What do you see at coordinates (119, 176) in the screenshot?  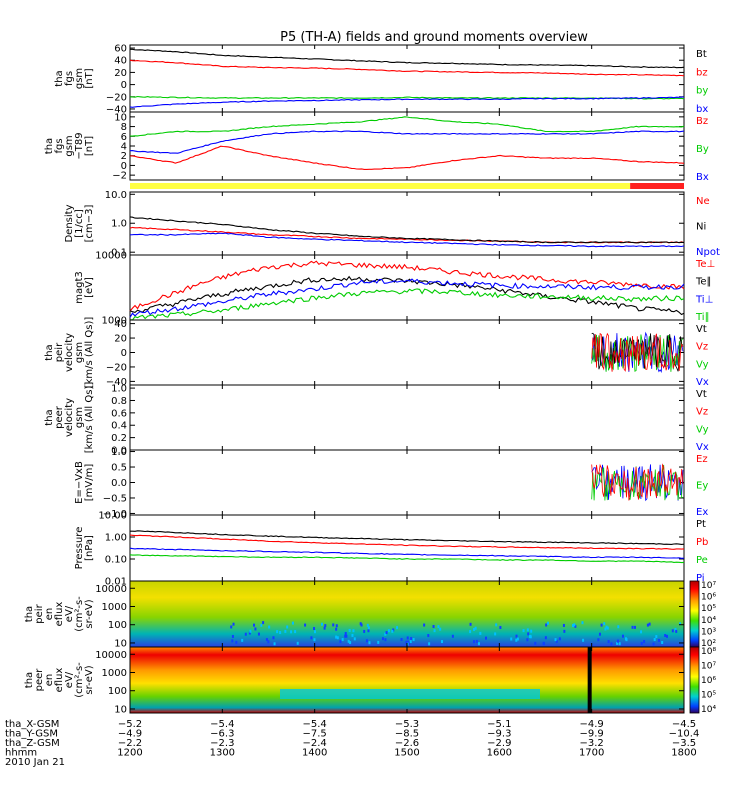 I see `y-tick-label: −2` at bounding box center [119, 176].